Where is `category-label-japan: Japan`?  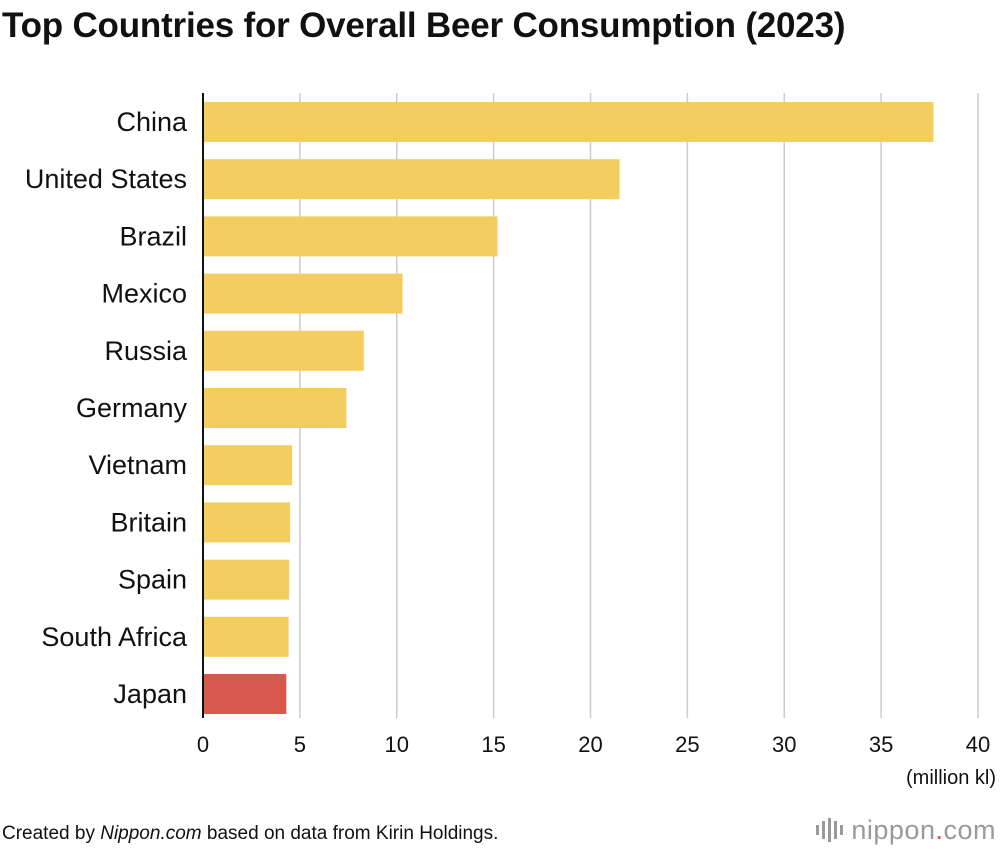
category-label-japan: Japan is located at coordinates (150, 694).